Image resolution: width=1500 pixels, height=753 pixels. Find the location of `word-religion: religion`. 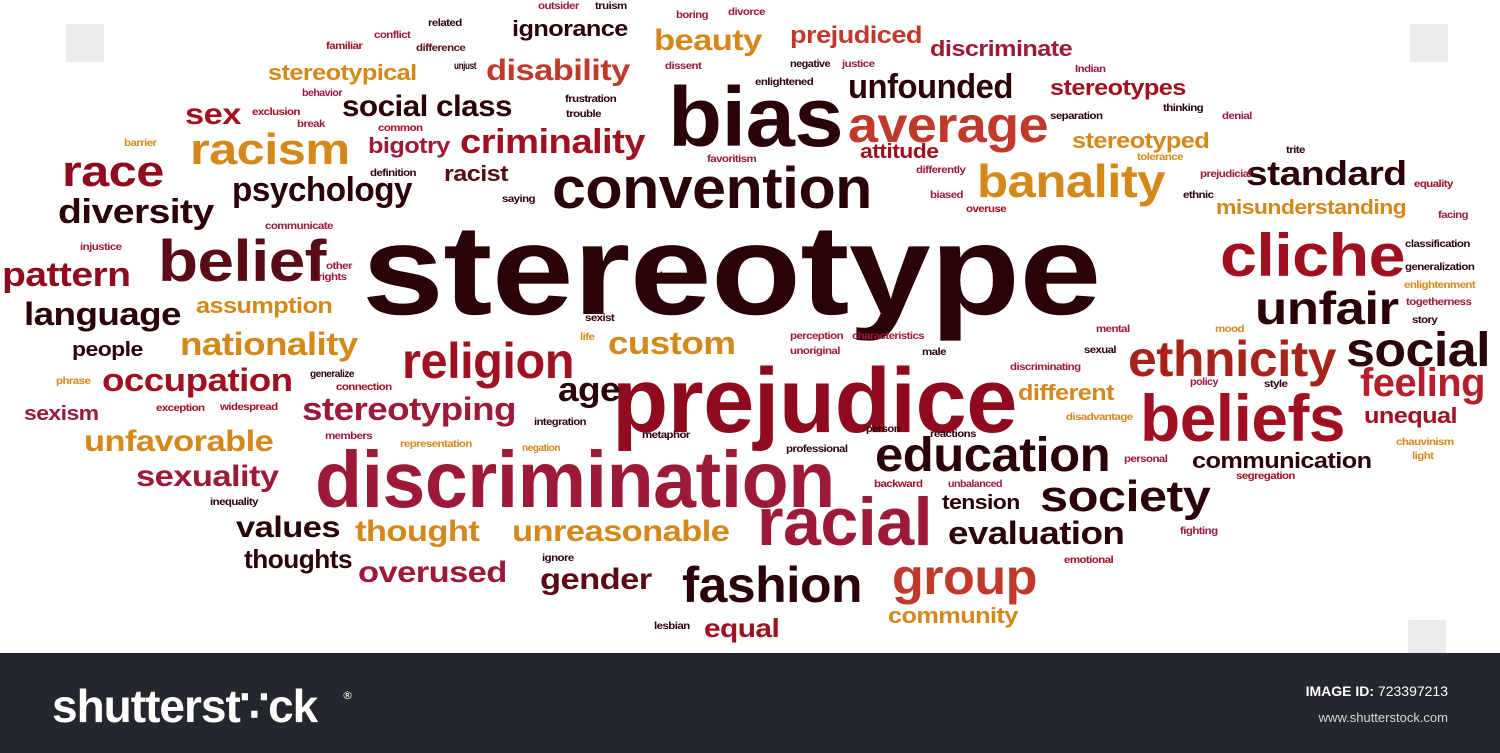

word-religion: religion is located at coordinates (488, 361).